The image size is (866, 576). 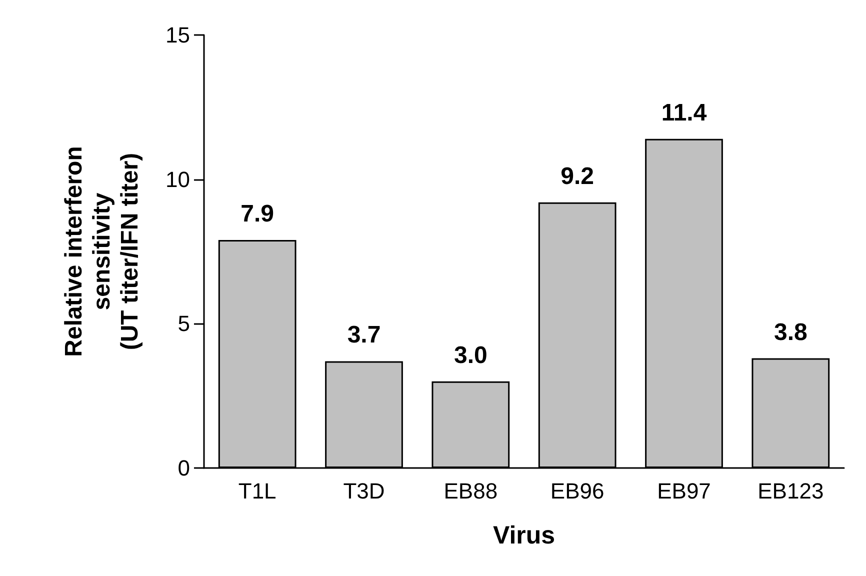 I want to click on y-tick-label: 0, so click(x=184, y=468).